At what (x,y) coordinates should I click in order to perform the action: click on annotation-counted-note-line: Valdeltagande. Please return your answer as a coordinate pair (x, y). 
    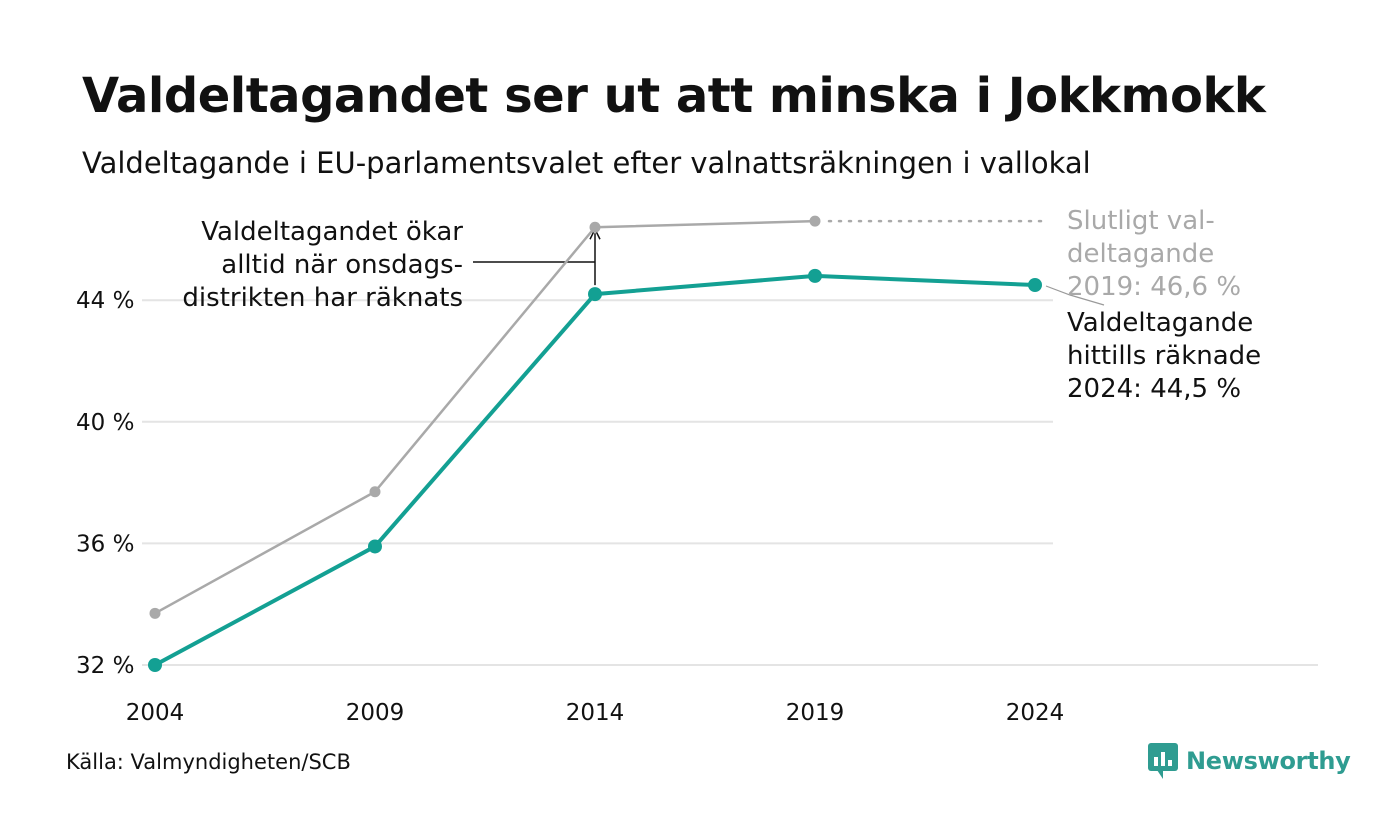
    Looking at the image, I should click on (1160, 323).